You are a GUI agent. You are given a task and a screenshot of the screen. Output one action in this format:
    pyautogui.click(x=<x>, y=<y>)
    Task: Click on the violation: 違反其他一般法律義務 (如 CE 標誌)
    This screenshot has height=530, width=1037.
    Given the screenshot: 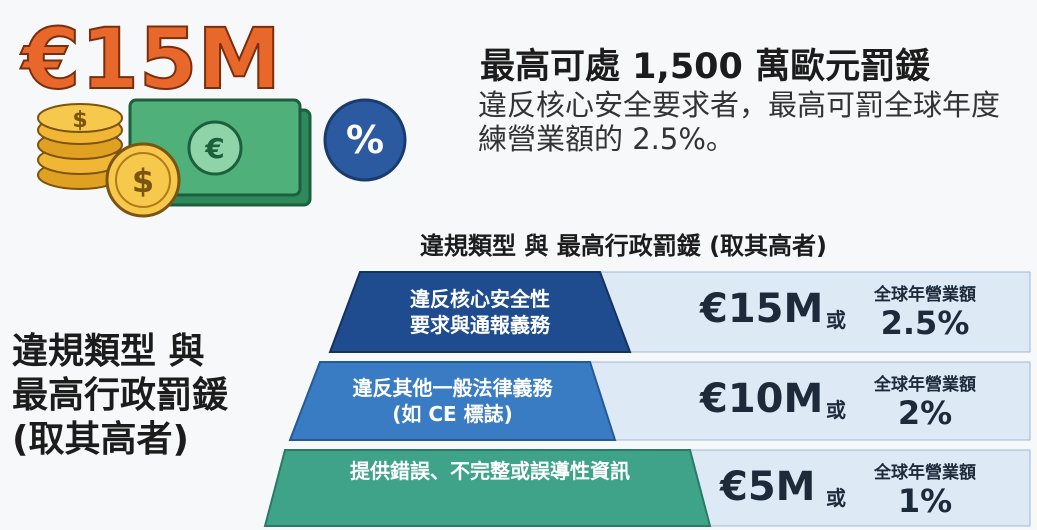 What is the action you would take?
    pyautogui.click(x=452, y=401)
    